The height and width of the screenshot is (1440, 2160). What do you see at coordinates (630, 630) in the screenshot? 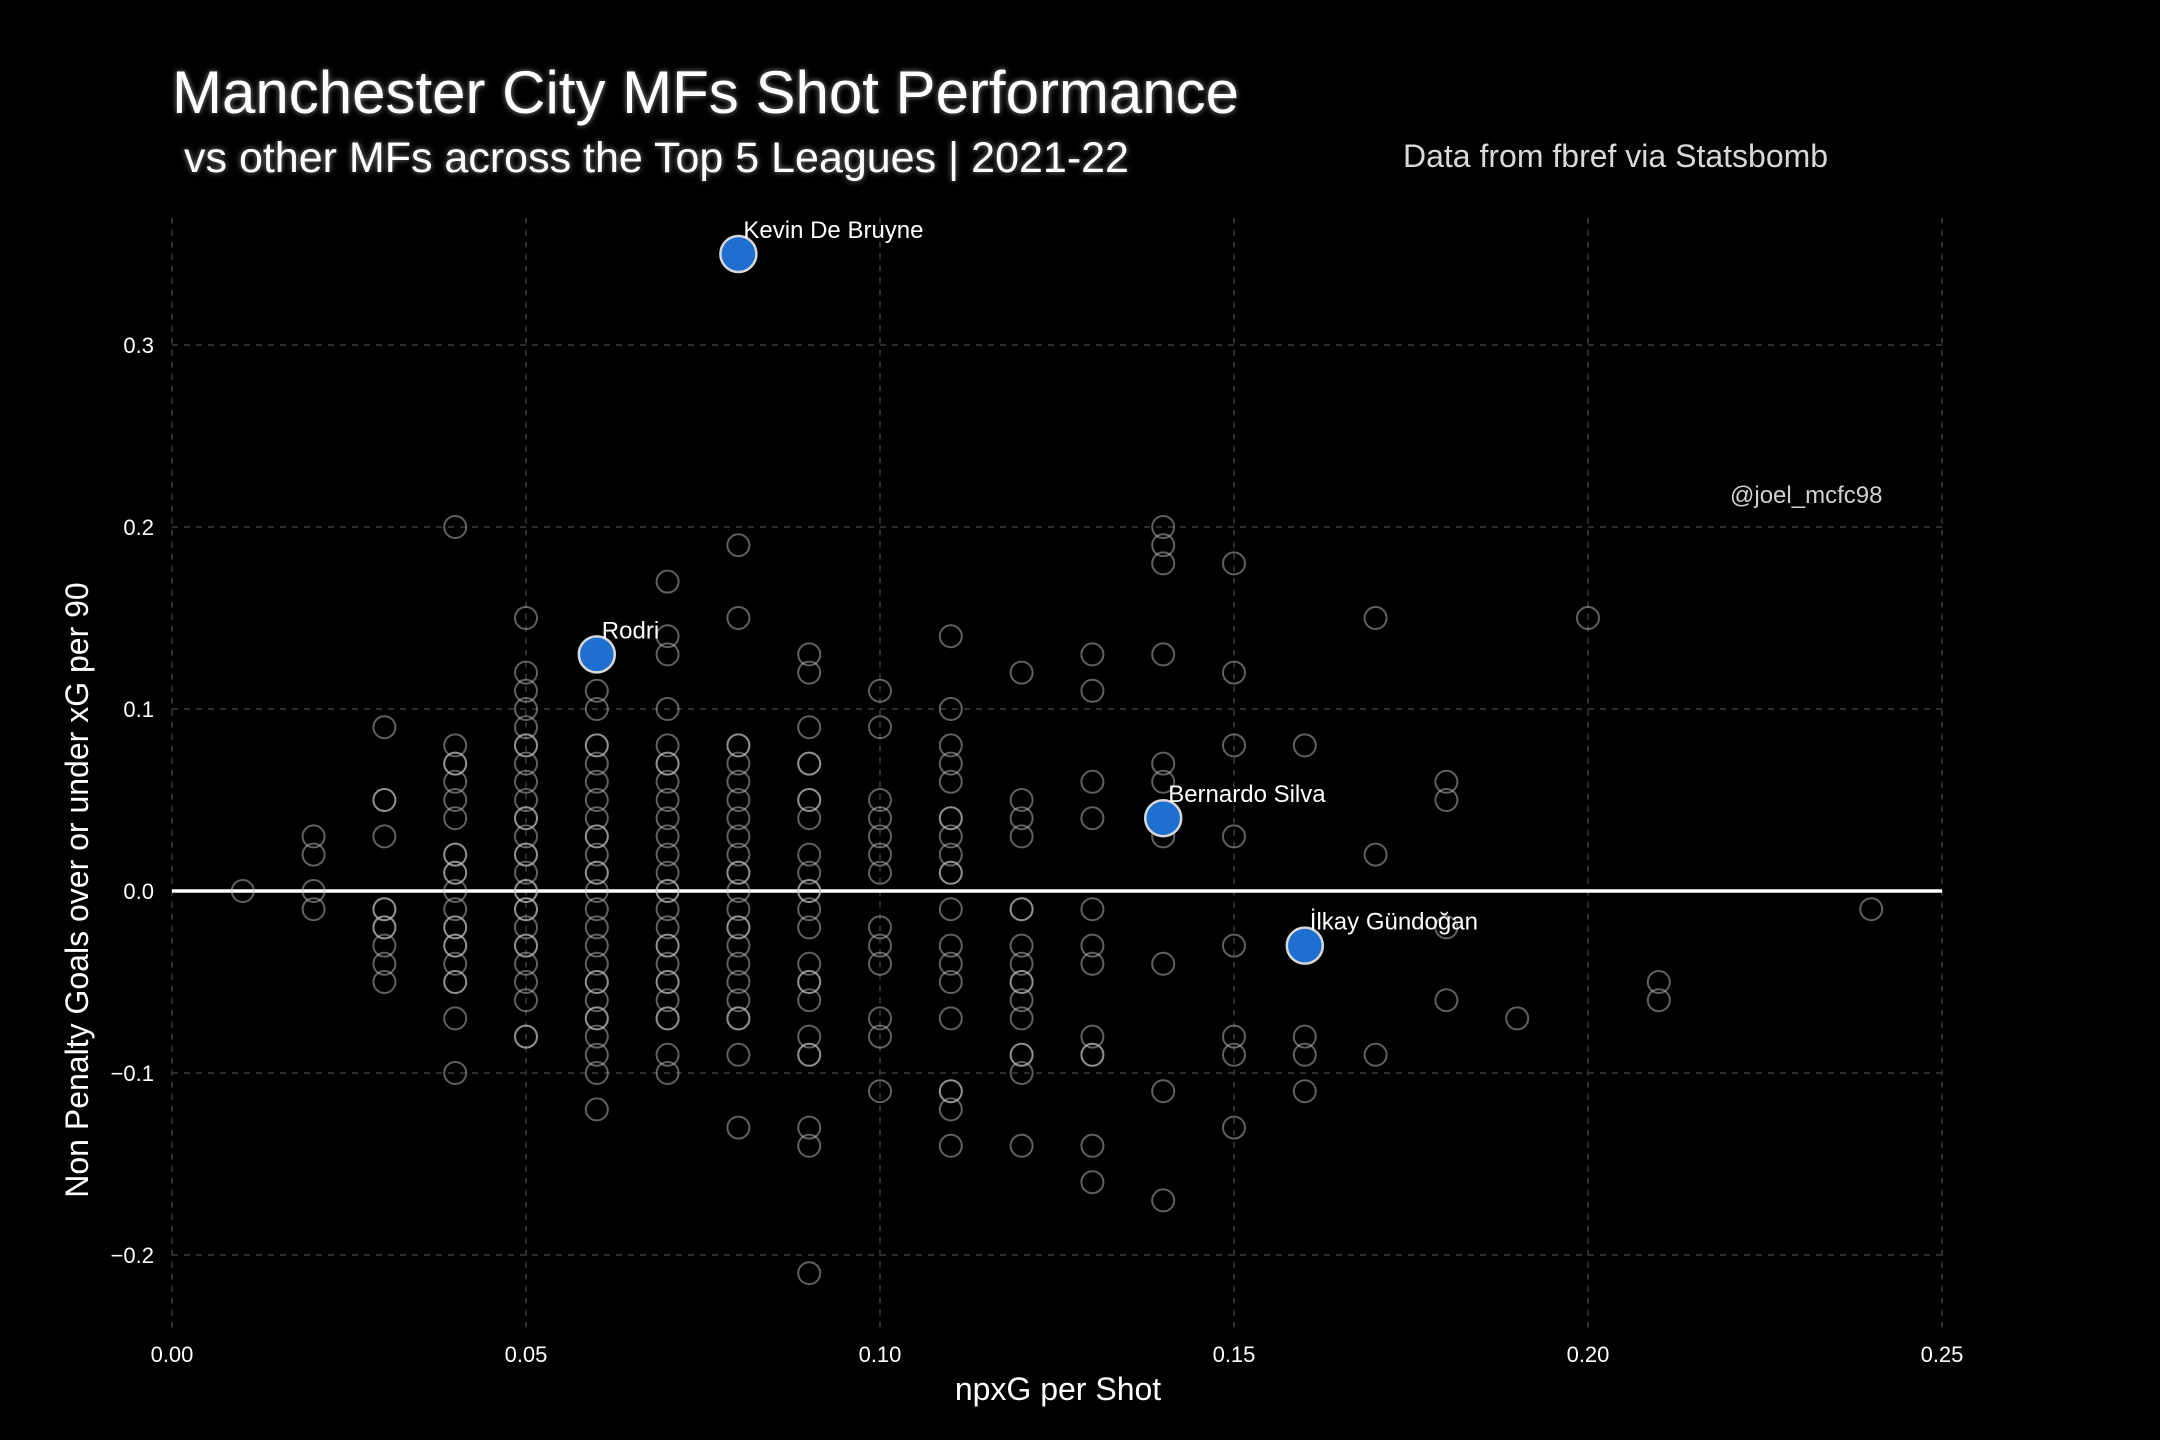
I see `player-label: Rodri` at bounding box center [630, 630].